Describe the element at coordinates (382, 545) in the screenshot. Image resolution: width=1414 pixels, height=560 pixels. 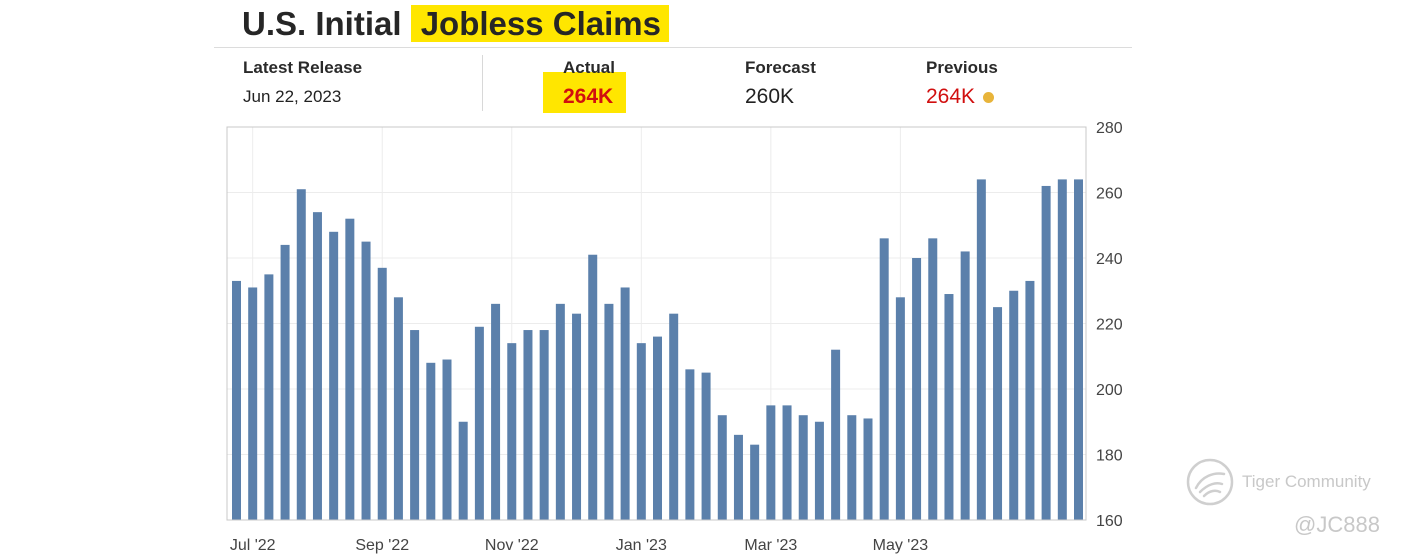
I see `x-tick-label: Sep '22` at that location.